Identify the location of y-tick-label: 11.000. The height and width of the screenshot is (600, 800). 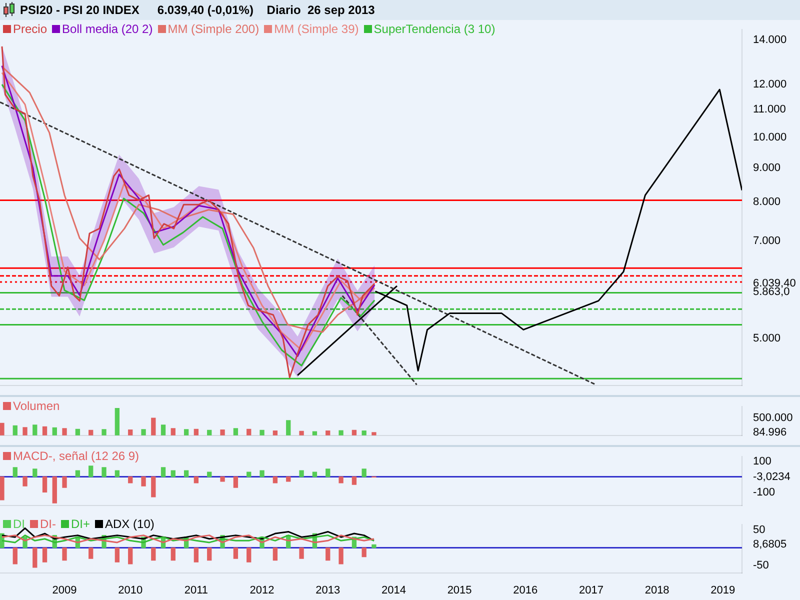
(769, 110).